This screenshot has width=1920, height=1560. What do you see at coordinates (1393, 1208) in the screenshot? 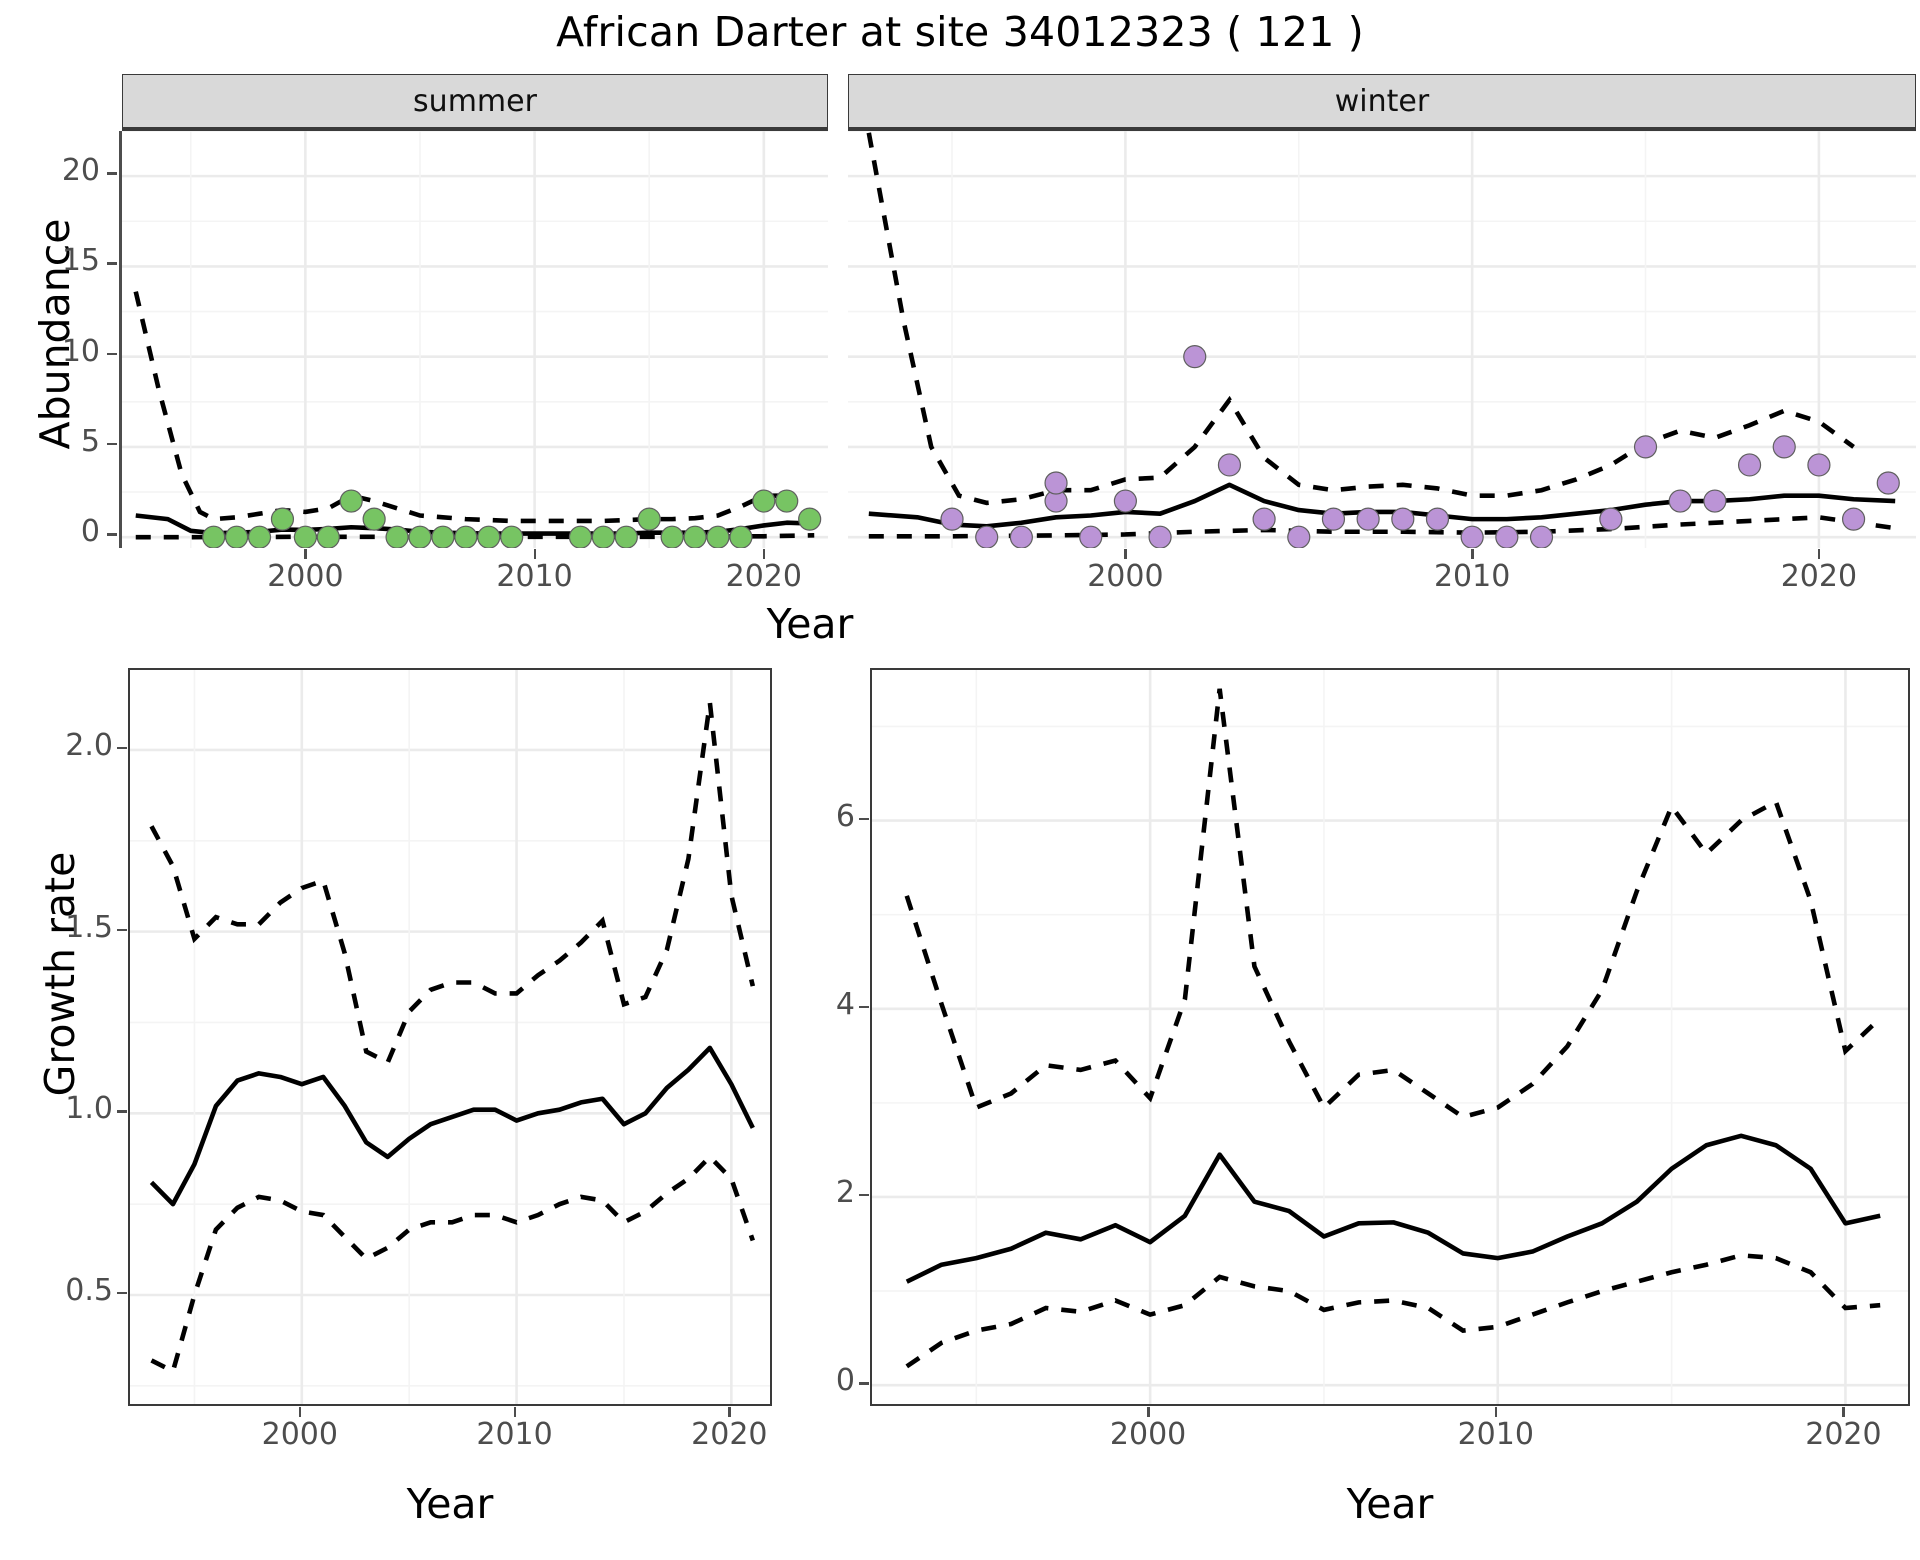
I see `ws-ratio-mean-line` at bounding box center [1393, 1208].